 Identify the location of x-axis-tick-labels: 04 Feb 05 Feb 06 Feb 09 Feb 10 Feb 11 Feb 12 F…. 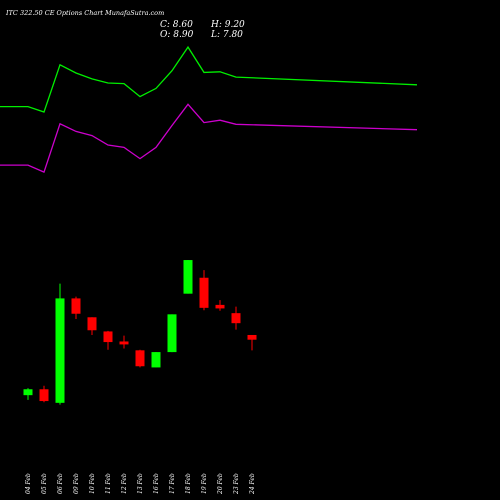
(140, 484).